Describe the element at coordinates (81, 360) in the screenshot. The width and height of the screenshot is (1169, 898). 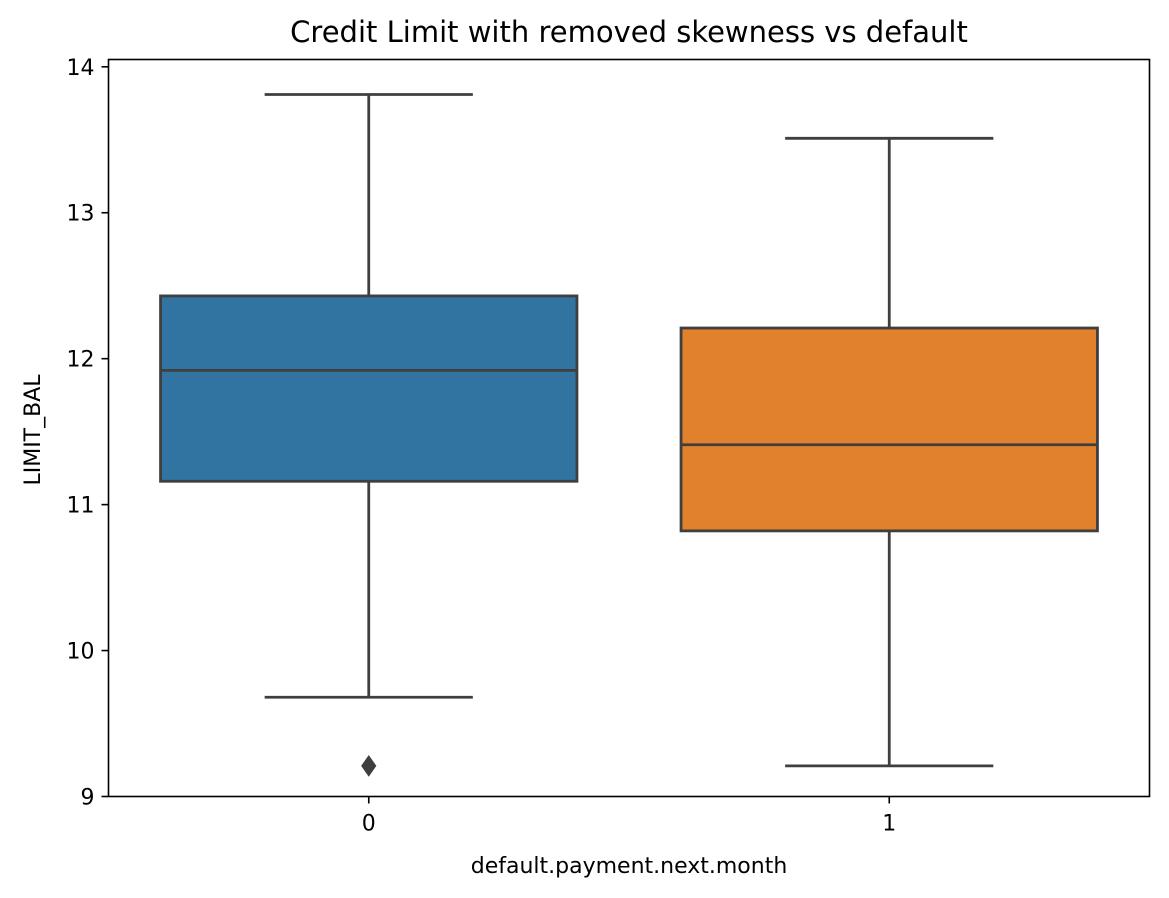
I see `y-tick-label: 12` at that location.